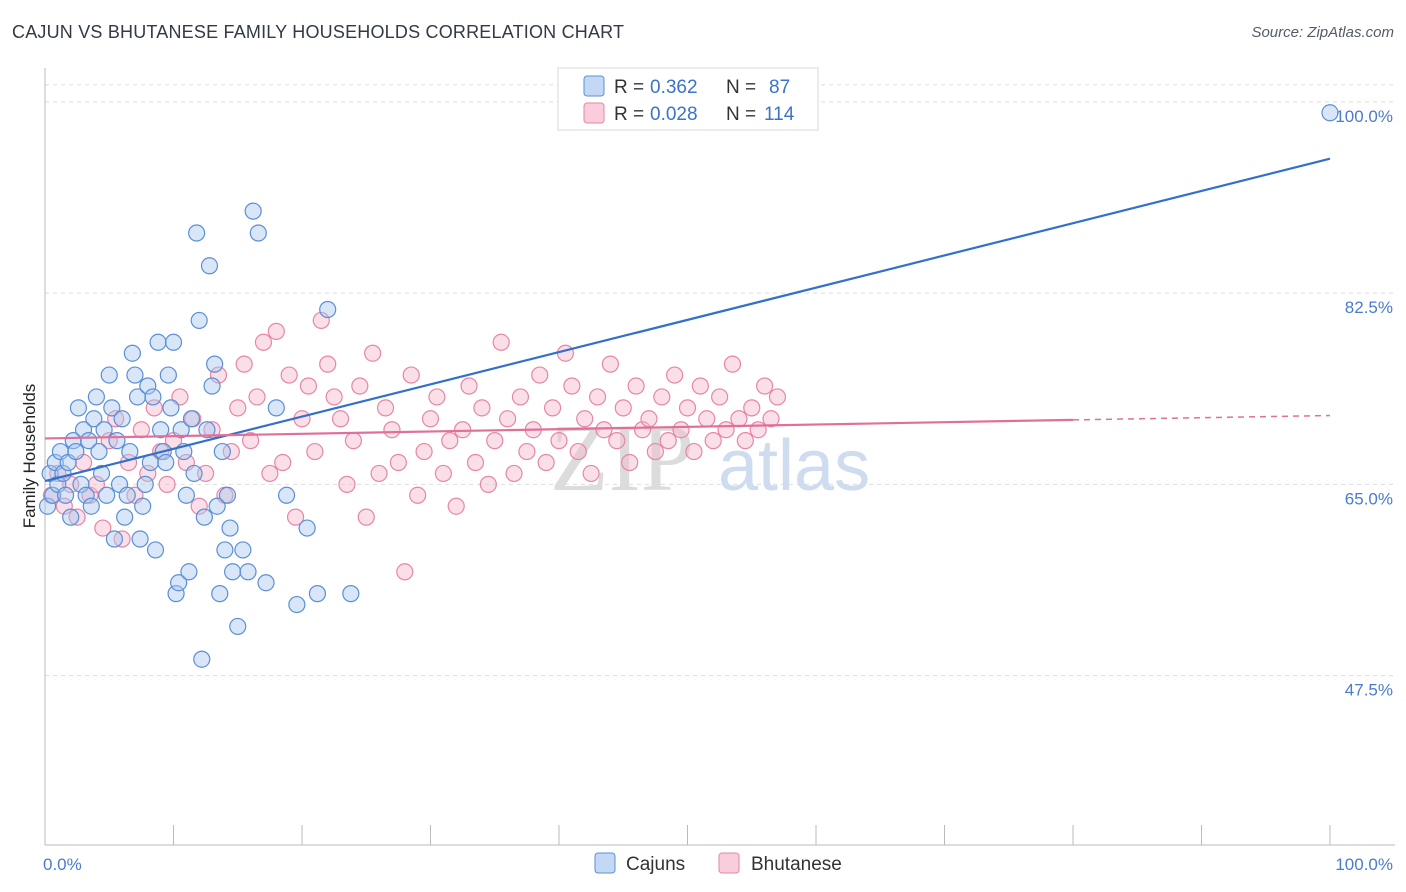 This screenshot has height=892, width=1406. I want to click on series-legend: Cajuns Bhutanese, so click(718, 863).